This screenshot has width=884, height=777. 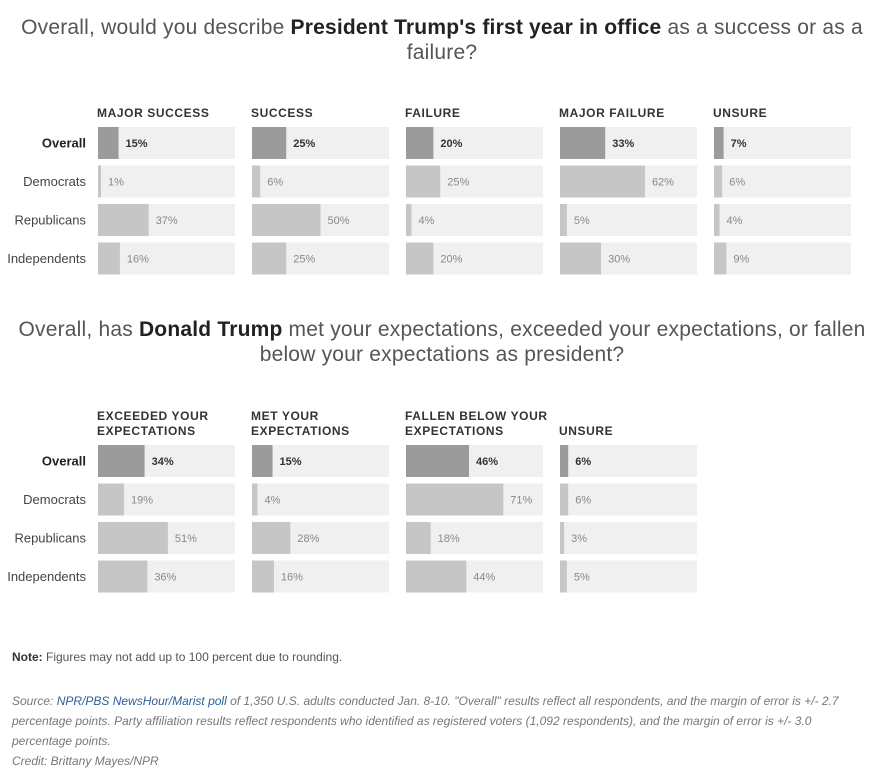 I want to click on chart1-value-label-success-independents: 25%, so click(x=304, y=260).